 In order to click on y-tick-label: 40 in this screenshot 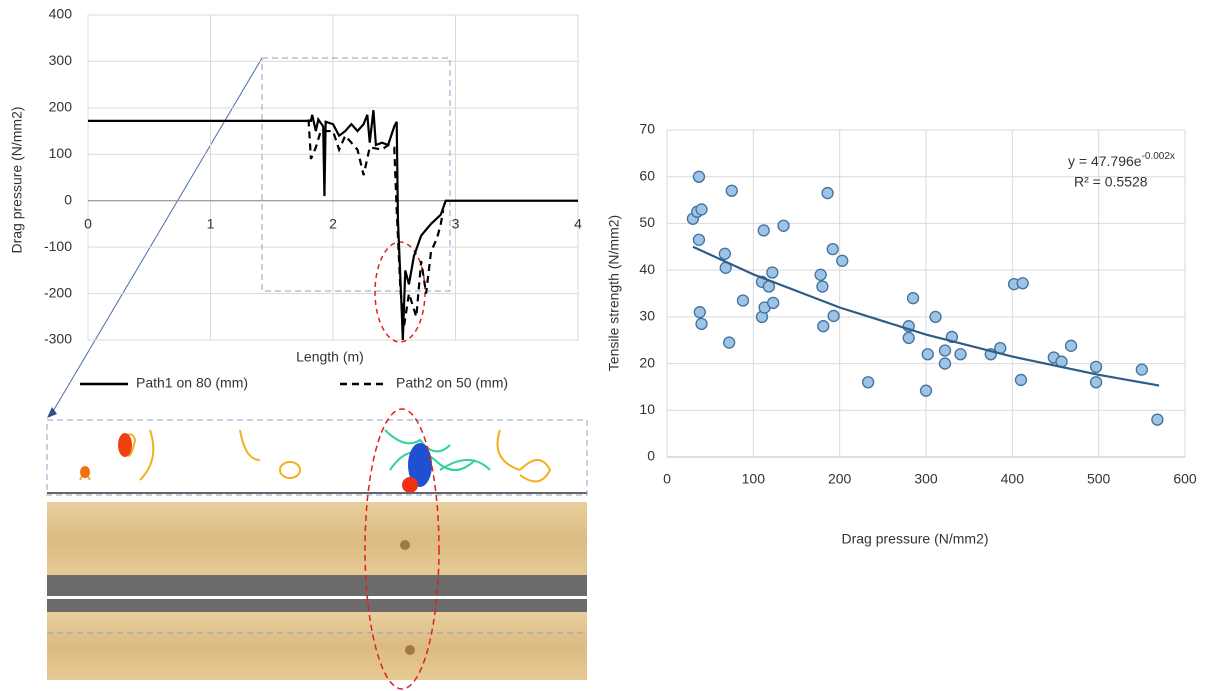, I will do `click(647, 269)`.